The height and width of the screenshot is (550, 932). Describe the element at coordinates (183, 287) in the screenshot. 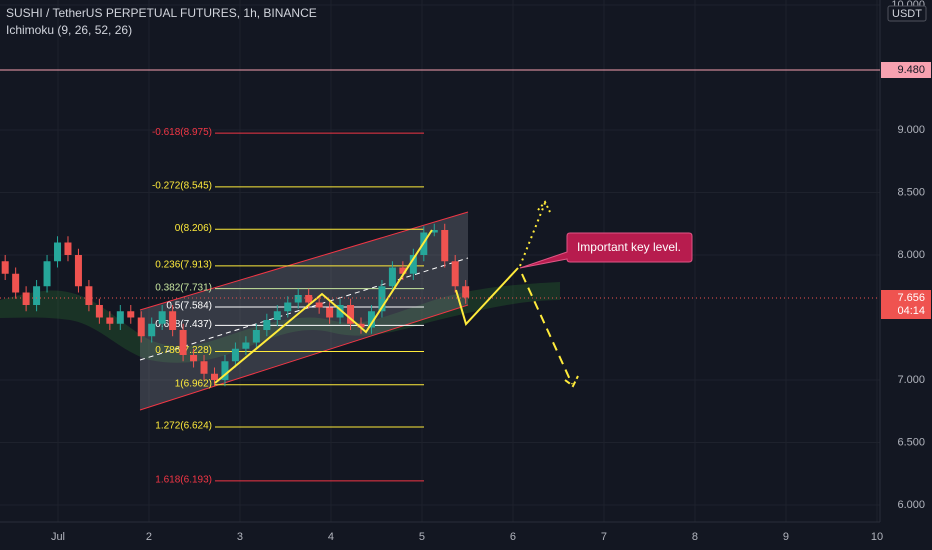

I see `fib-label: 0.382(7.731)` at that location.